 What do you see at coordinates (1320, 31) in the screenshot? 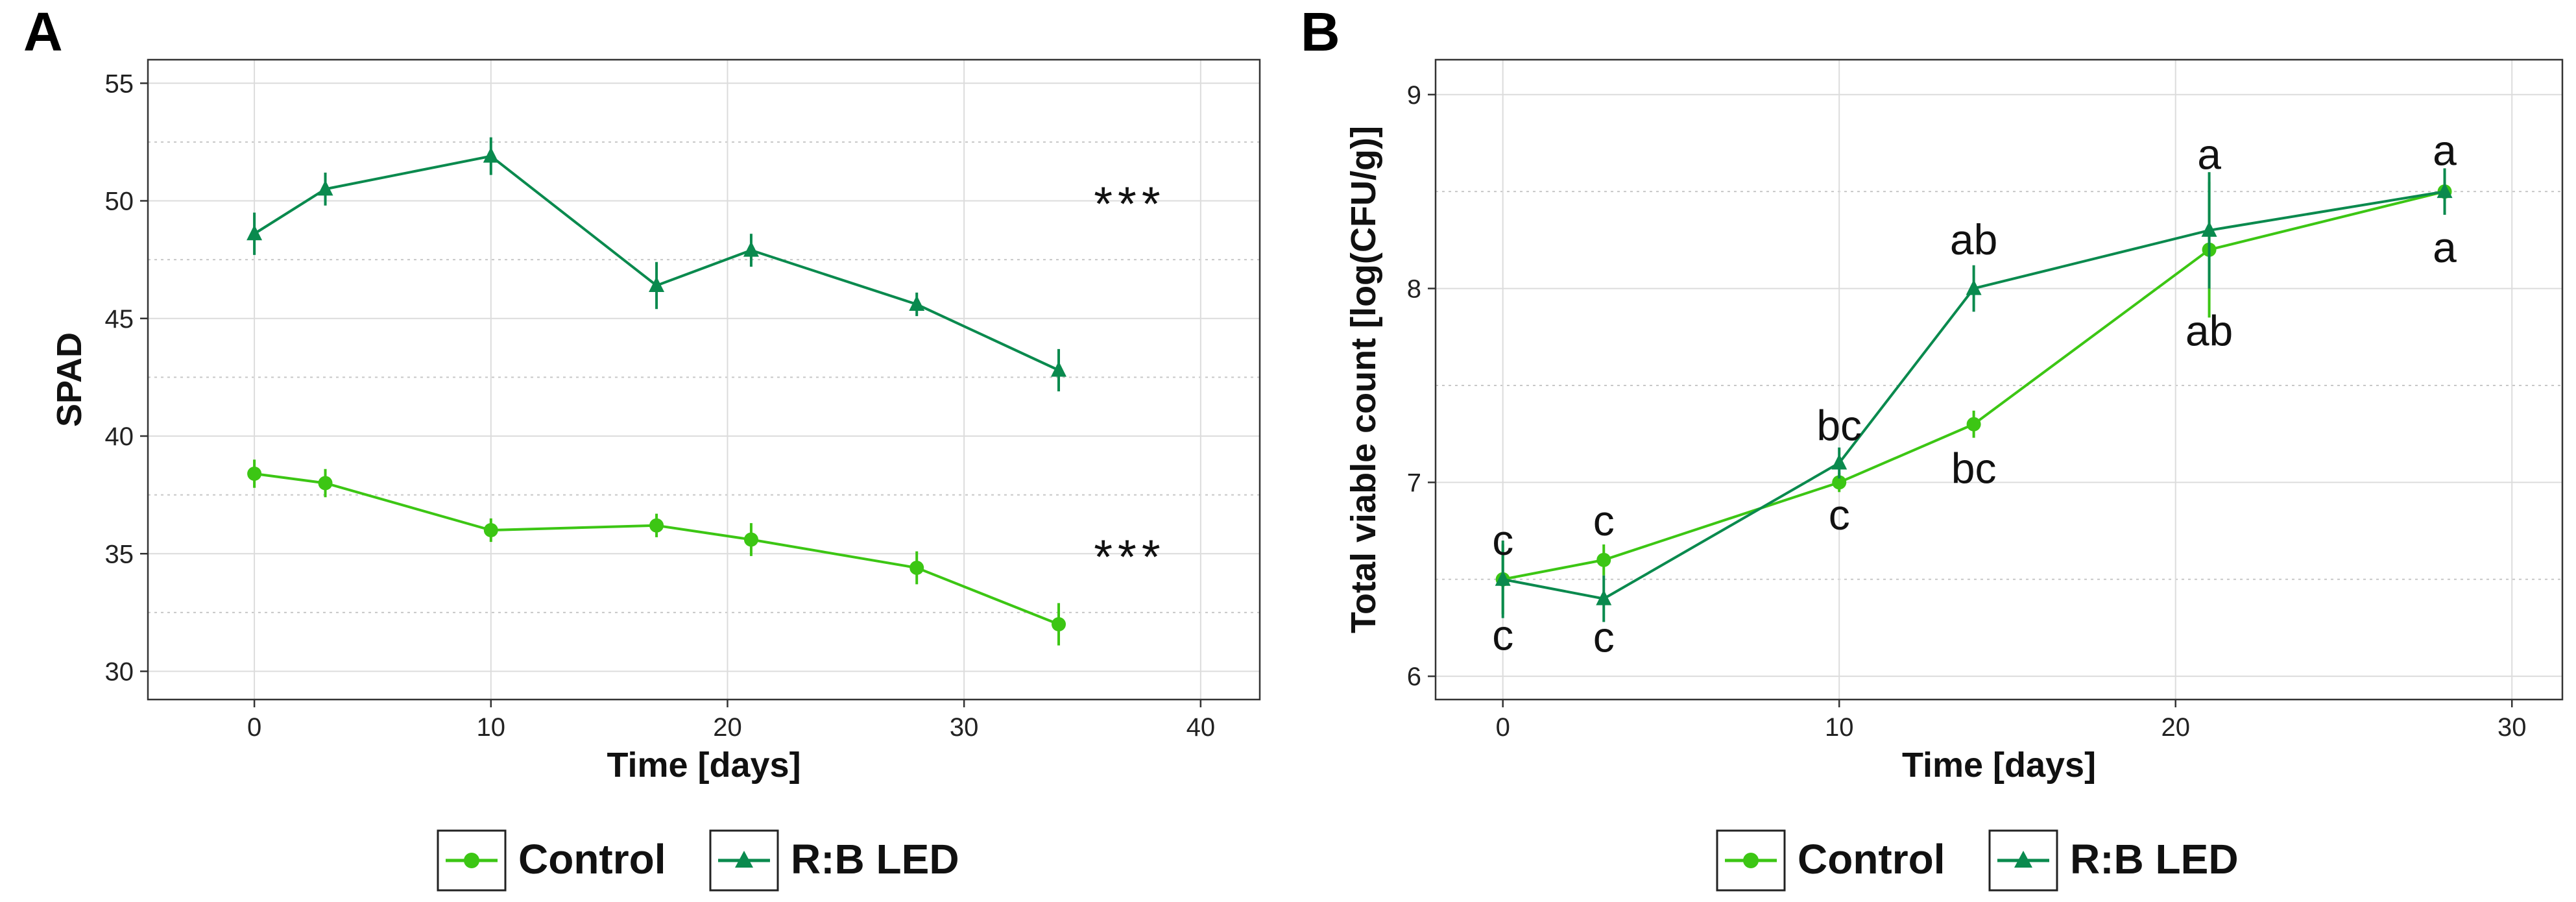
I see `panel-b-letter: B` at bounding box center [1320, 31].